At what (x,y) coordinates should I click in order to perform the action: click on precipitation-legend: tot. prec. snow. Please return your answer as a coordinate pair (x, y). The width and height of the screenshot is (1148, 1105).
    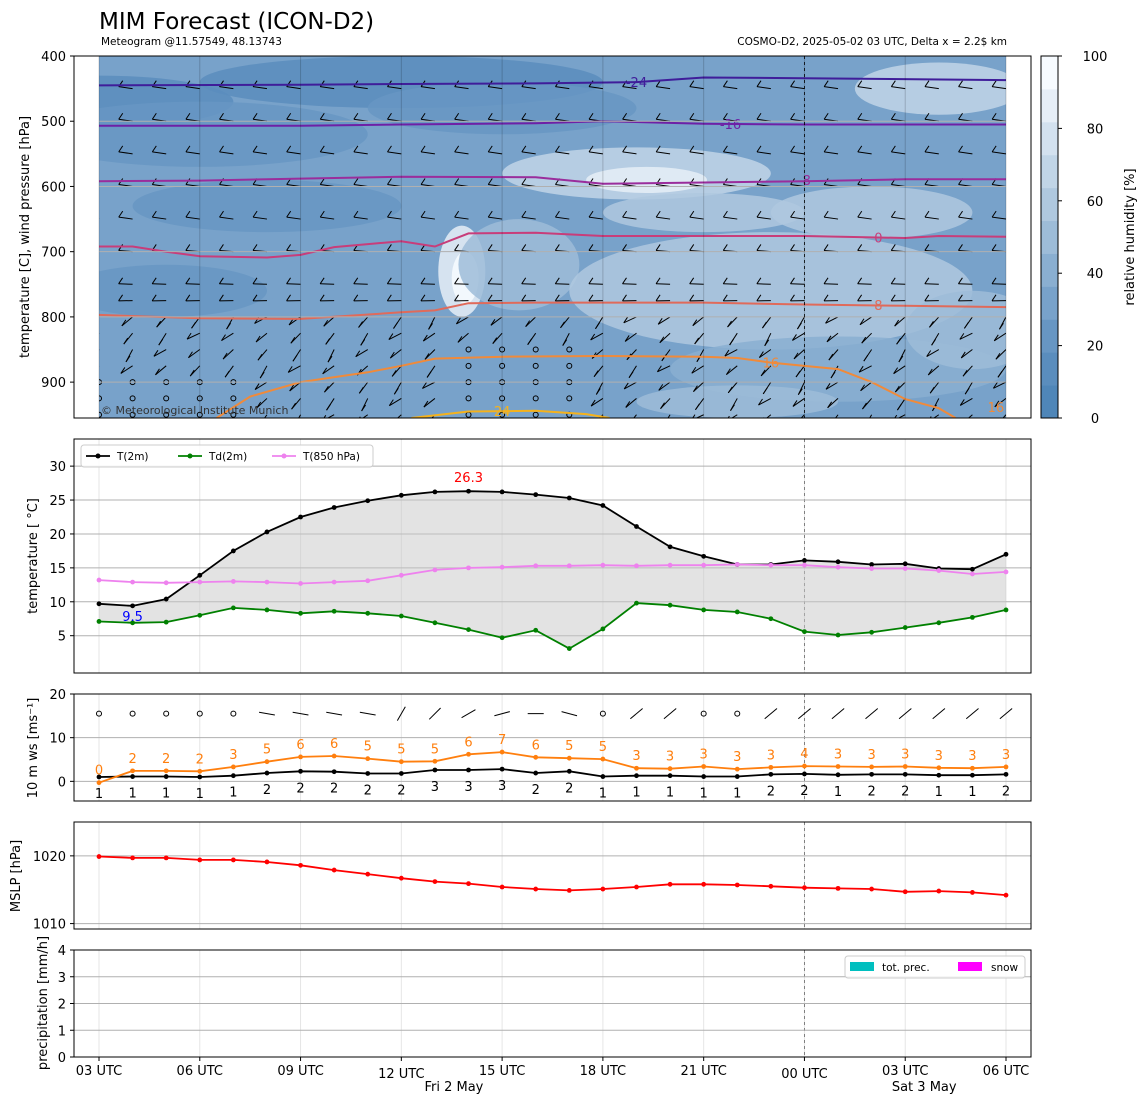
    Looking at the image, I should click on (935, 967).